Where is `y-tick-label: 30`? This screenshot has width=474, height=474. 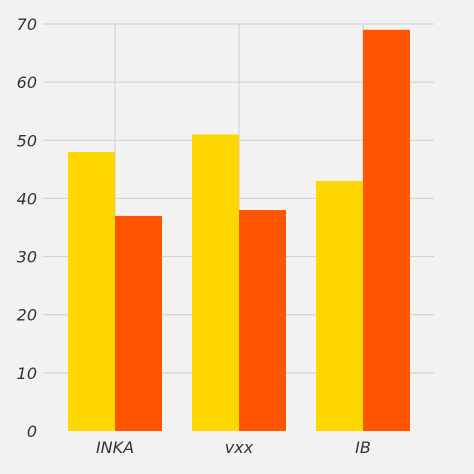
y-tick-label: 30 is located at coordinates (27, 257).